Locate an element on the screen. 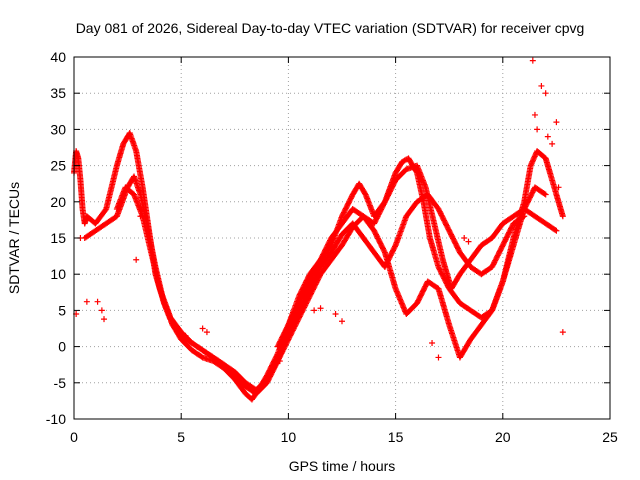 This screenshot has height=480, width=640. y-axis-label: SDTVAR / TECUs is located at coordinates (14, 238).